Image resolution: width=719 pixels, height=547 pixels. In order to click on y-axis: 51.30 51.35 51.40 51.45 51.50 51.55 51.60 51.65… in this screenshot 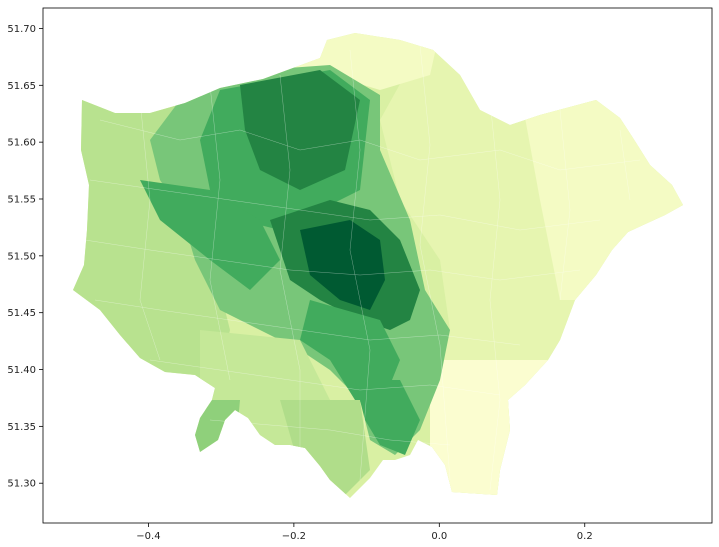, I will do `click(25, 257)`.